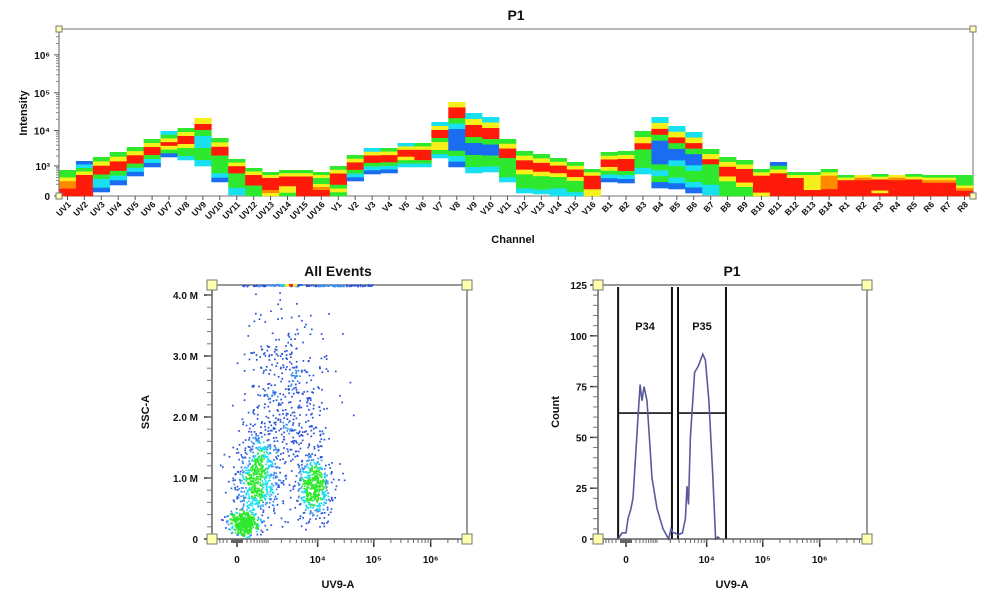  What do you see at coordinates (182, 208) in the screenshot?
I see `channel-tick-label: UV8` at bounding box center [182, 208].